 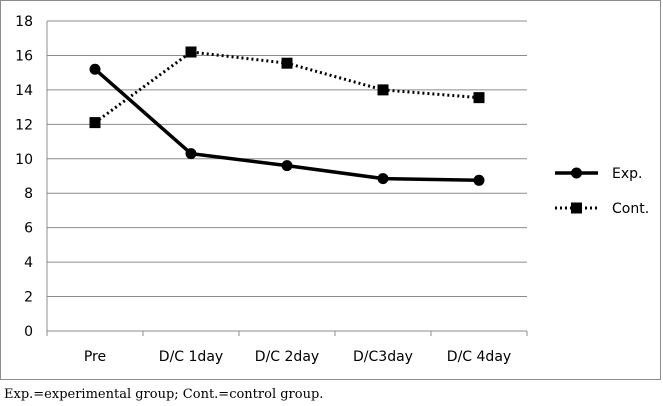 I want to click on legend: Exp. Cont., so click(x=602, y=191).